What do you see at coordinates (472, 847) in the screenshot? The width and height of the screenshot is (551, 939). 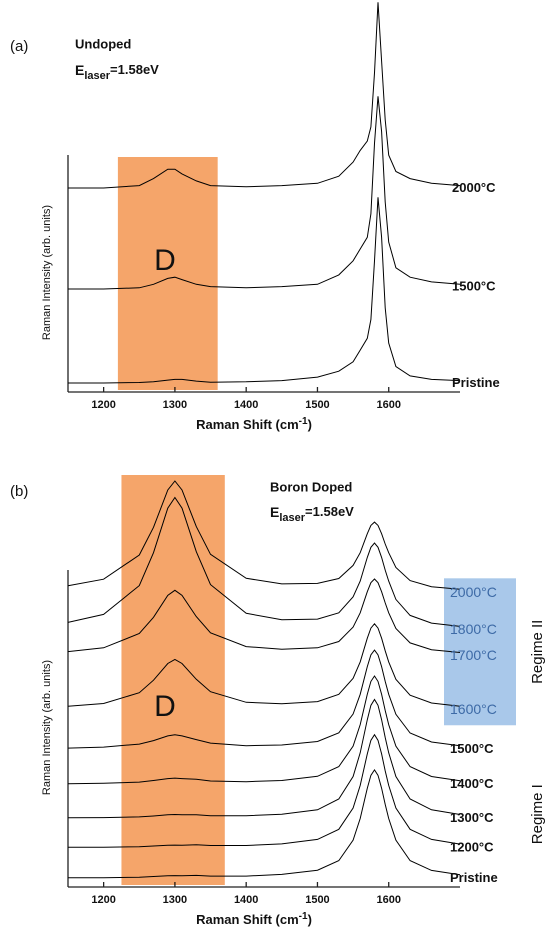 I see `series-label: 1200°C` at bounding box center [472, 847].